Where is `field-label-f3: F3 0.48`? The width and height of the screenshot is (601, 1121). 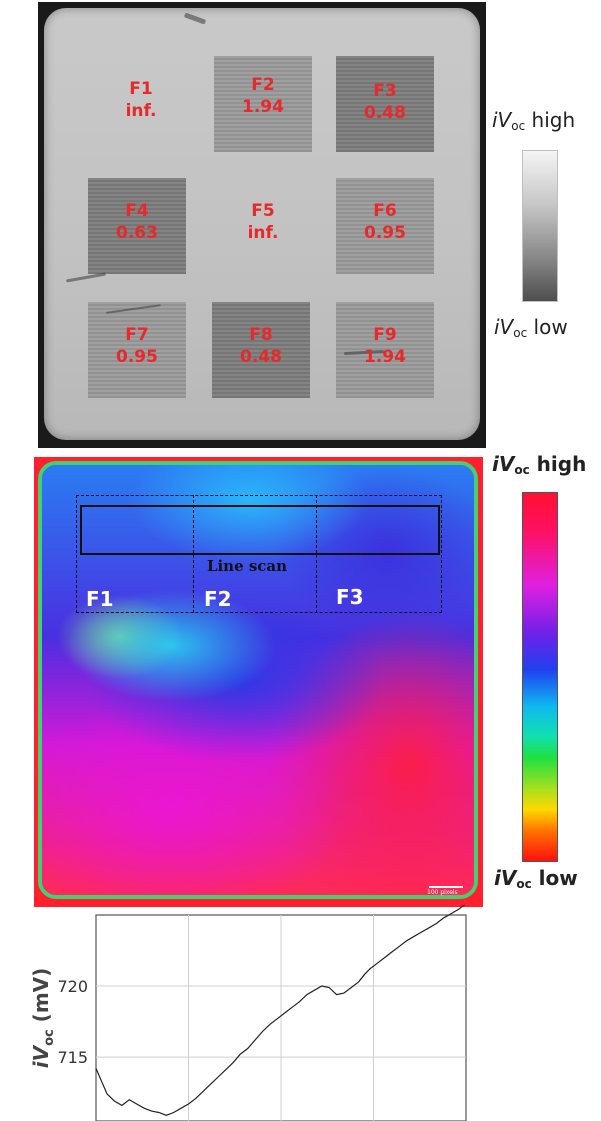 field-label-f3: F3 0.48 is located at coordinates (385, 102).